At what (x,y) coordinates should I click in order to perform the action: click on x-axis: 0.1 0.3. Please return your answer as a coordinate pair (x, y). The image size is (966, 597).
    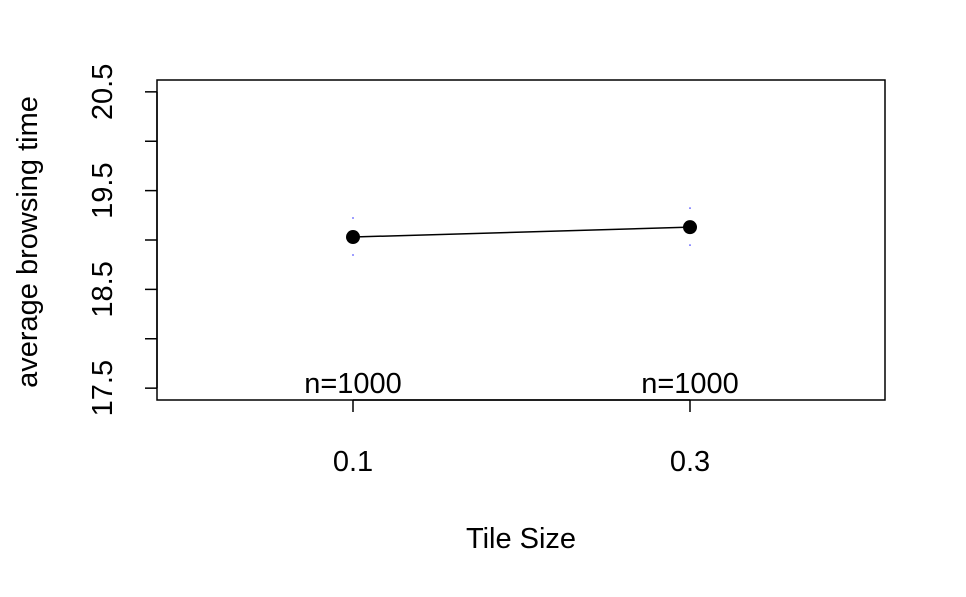
    Looking at the image, I should click on (521, 438).